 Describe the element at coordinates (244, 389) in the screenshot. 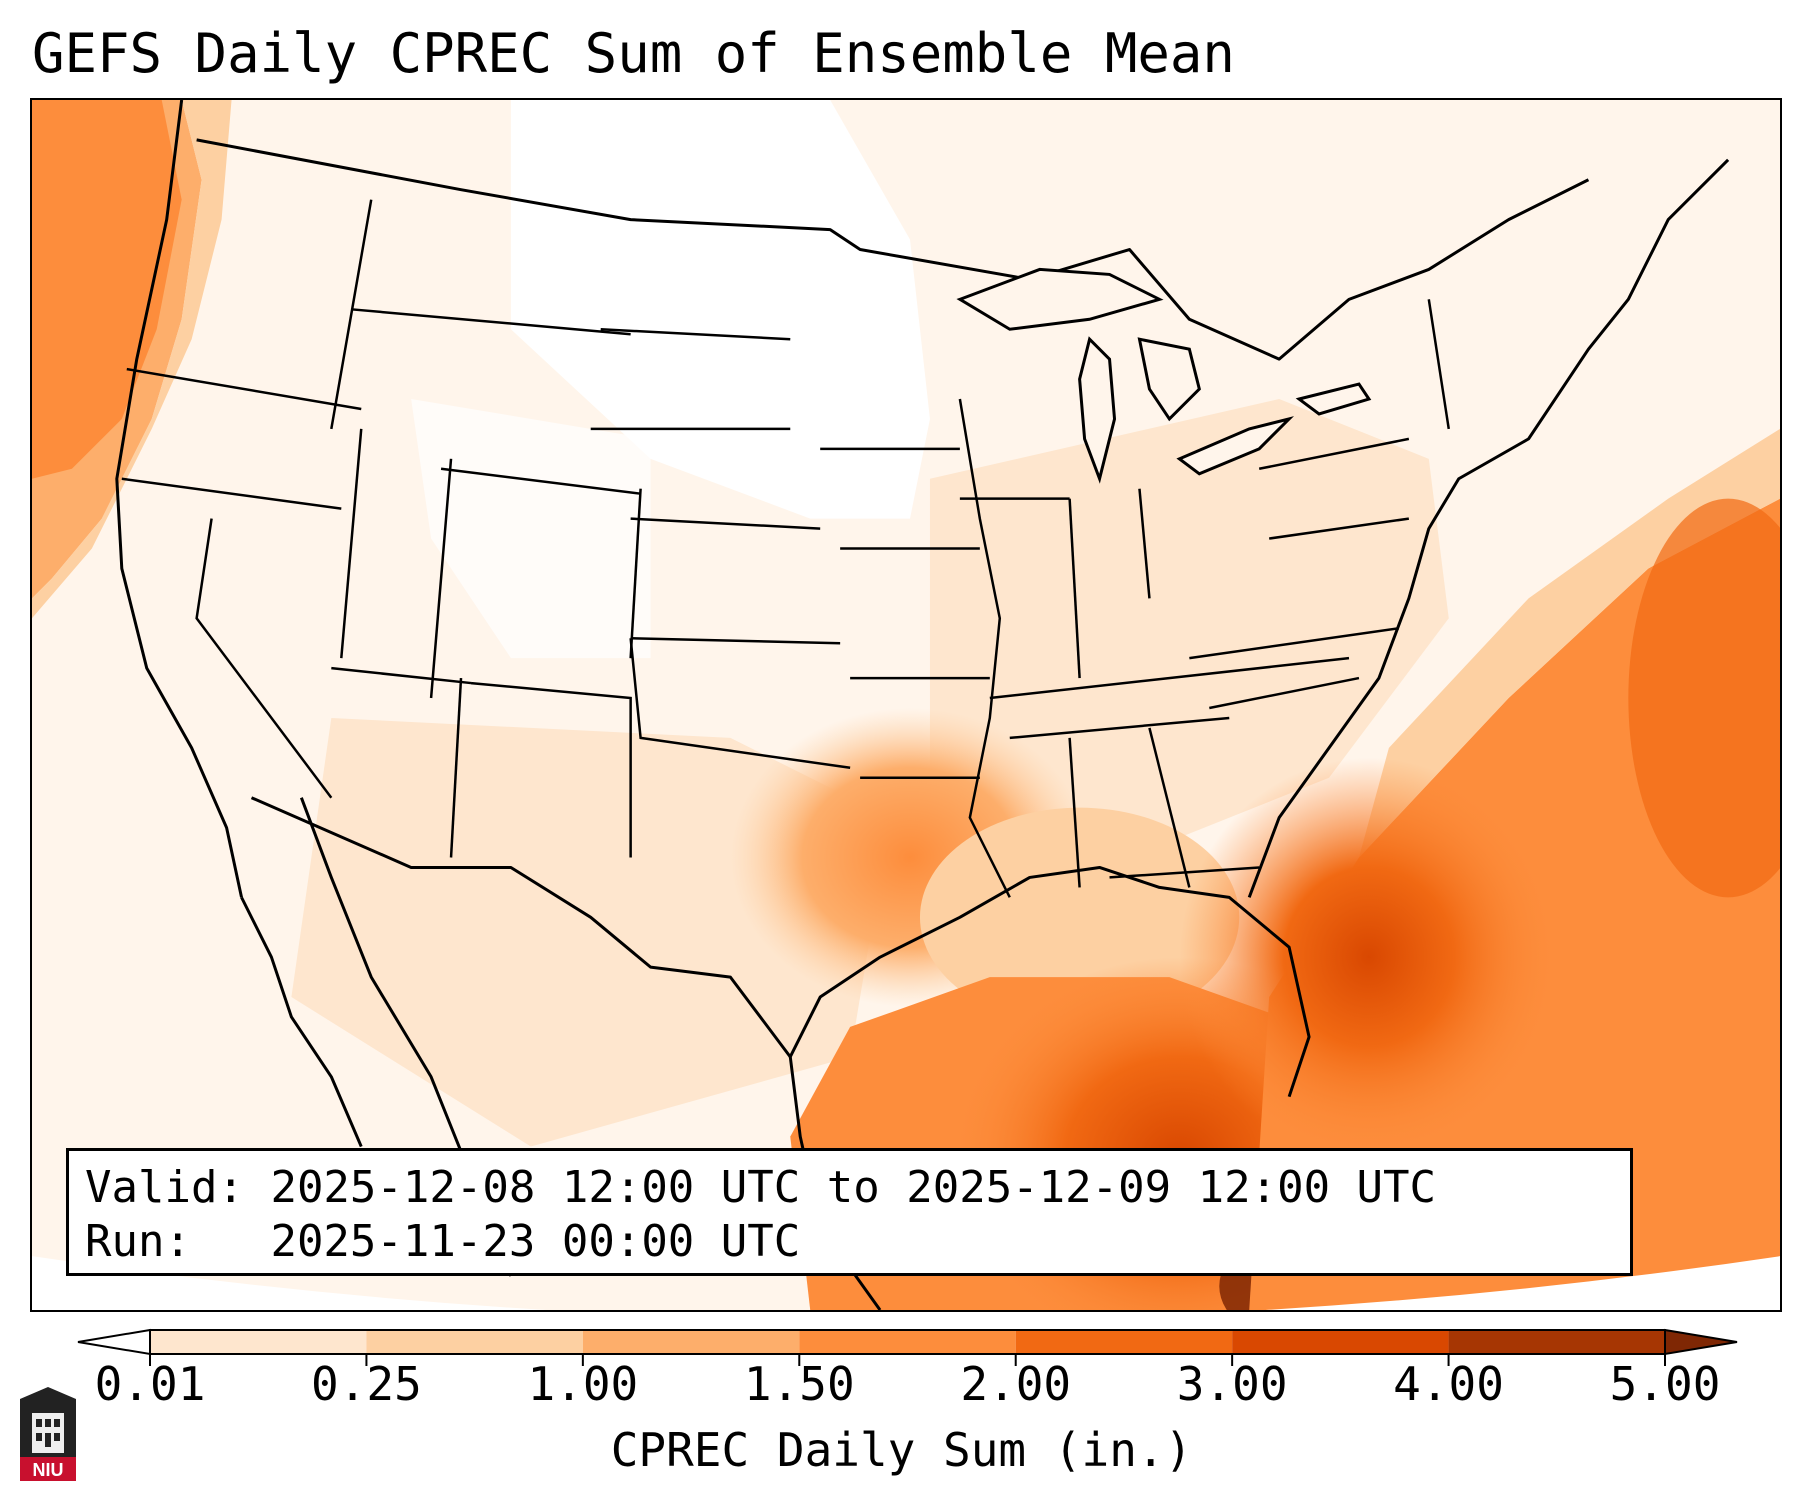

I see `state-line-wa-or` at that location.